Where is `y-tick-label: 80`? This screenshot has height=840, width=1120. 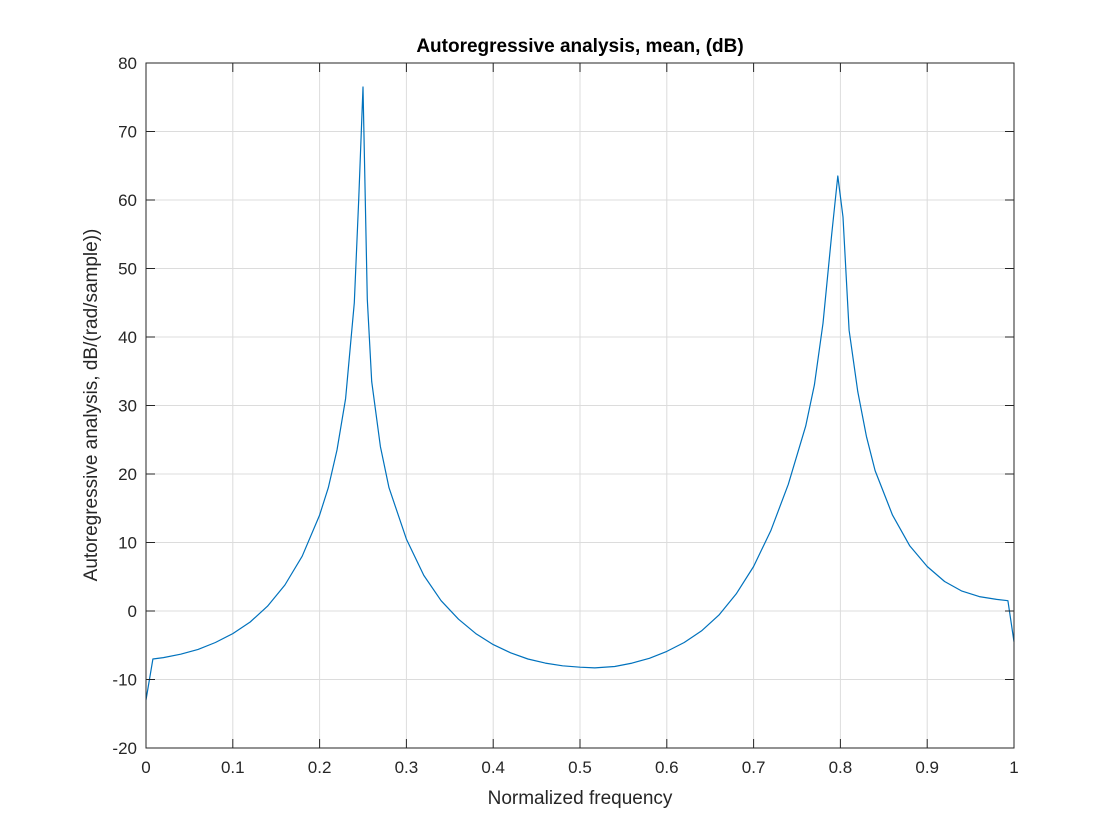 y-tick-label: 80 is located at coordinates (127, 63).